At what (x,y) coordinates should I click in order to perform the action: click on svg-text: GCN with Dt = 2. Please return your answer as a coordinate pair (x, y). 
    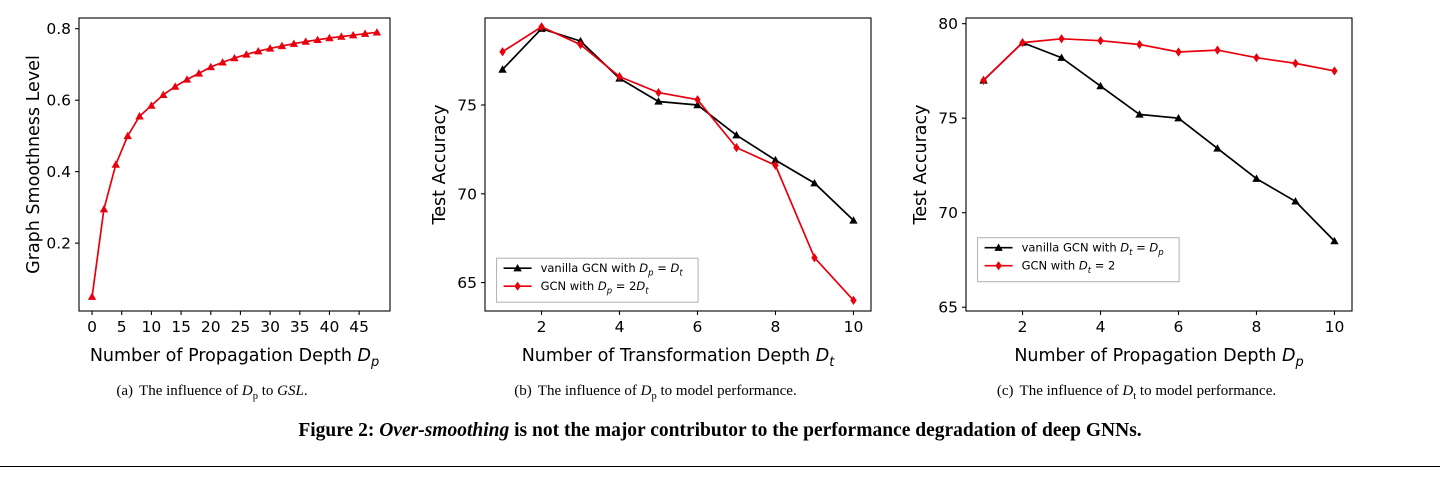
    Looking at the image, I should click on (1069, 267).